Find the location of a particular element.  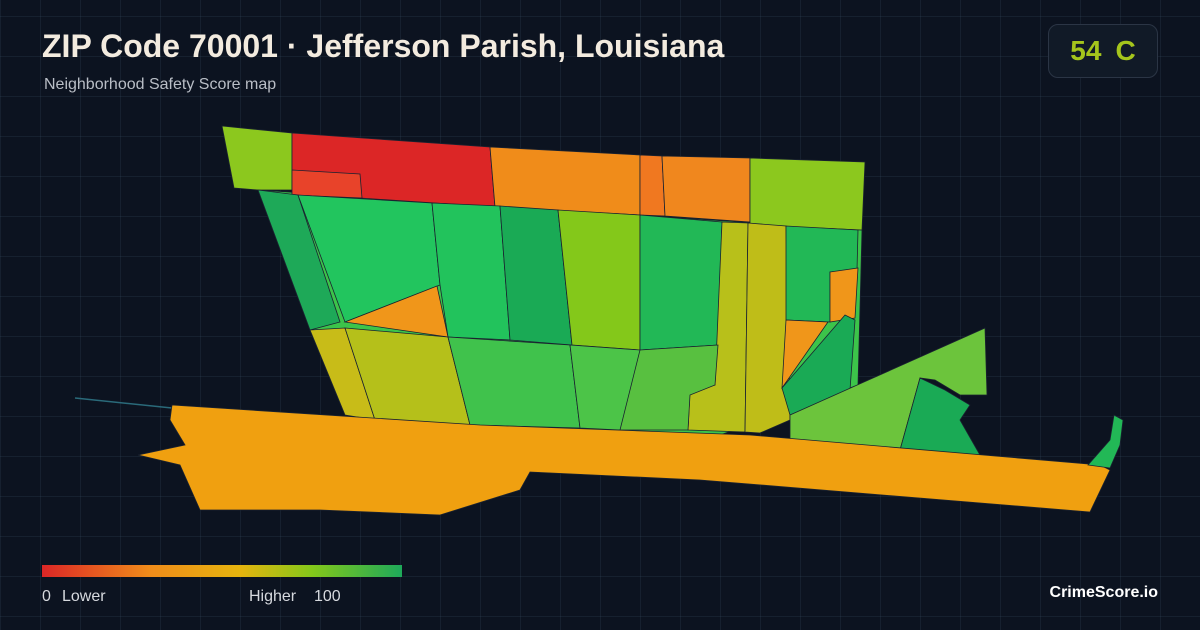

legend-gradient is located at coordinates (222, 571).